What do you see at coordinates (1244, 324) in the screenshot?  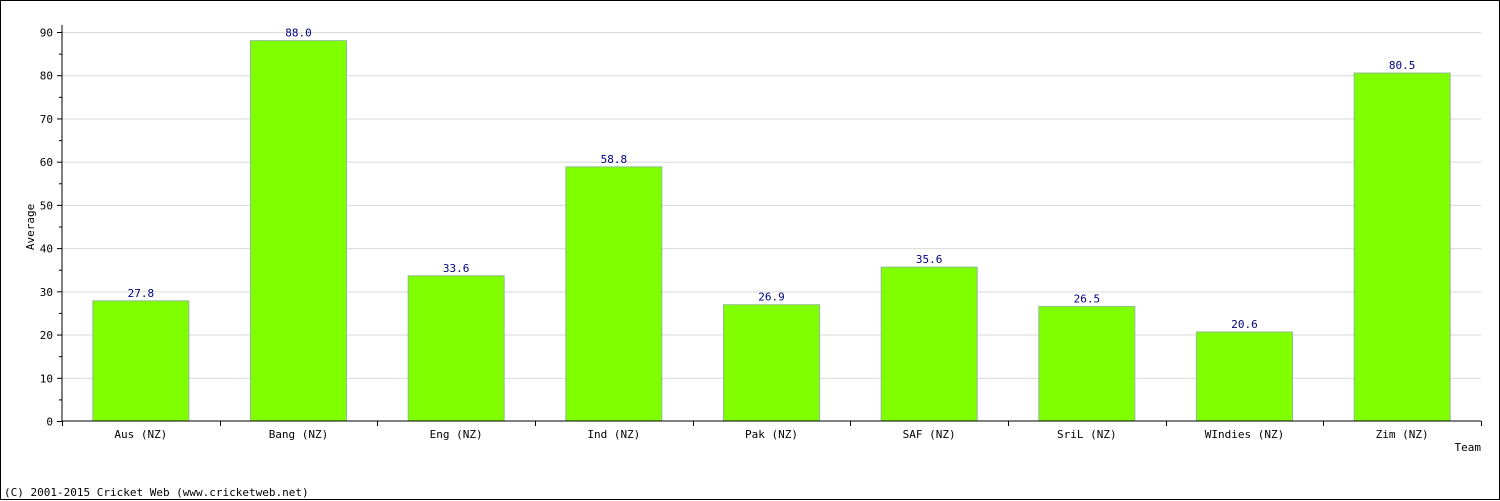 I see `bar-value-label: 20.6` at bounding box center [1244, 324].